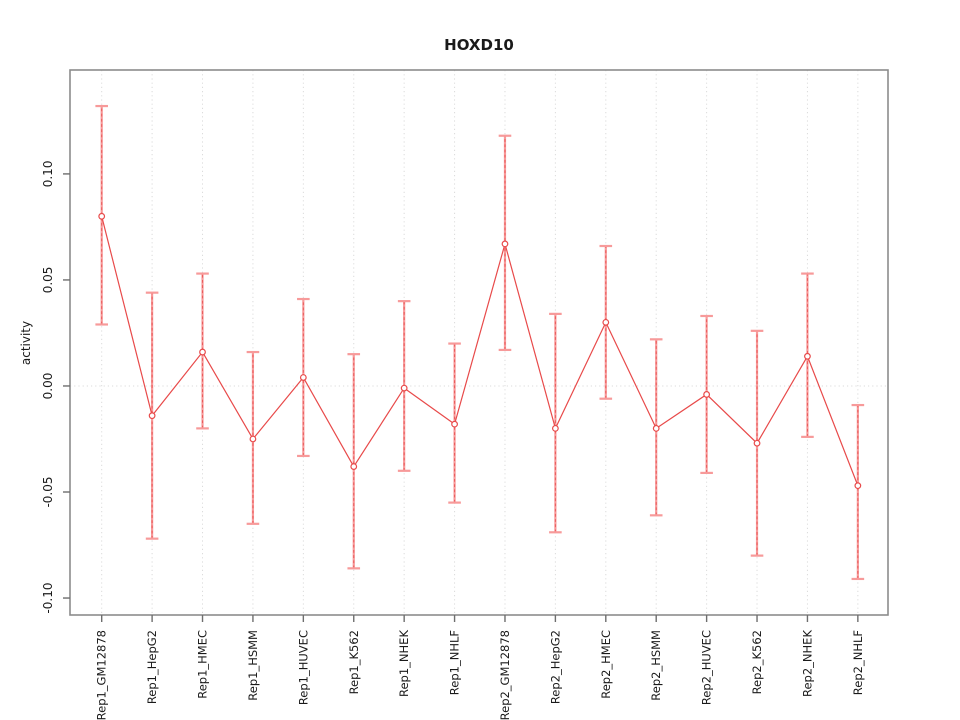 This screenshot has height=720, width=960. I want to click on x-tick-label: Rep2_NHEK, so click(807, 663).